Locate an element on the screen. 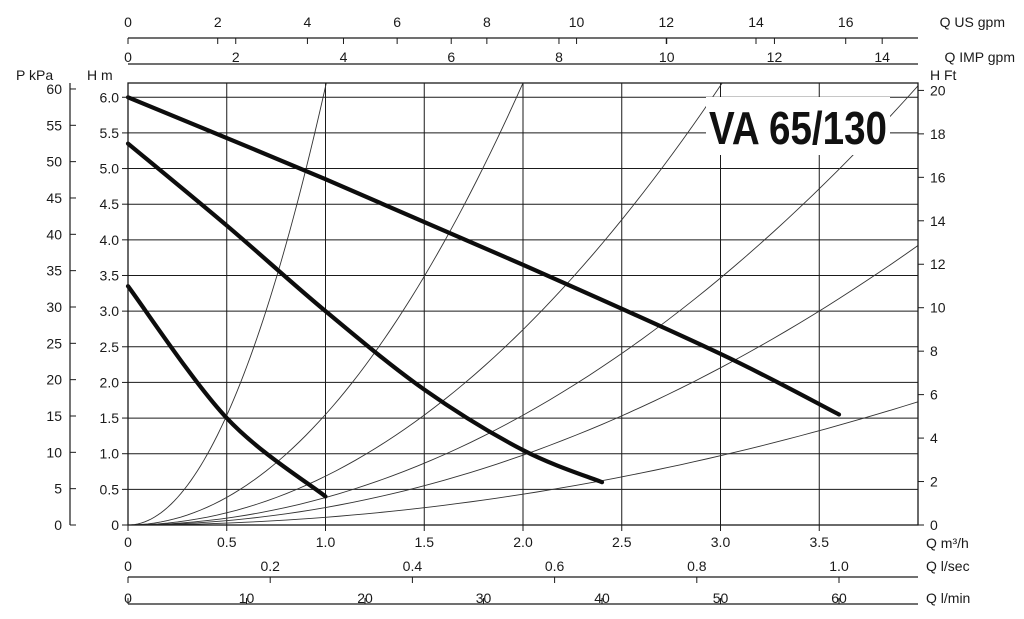  y-tick-label: 2.5 is located at coordinates (110, 347).